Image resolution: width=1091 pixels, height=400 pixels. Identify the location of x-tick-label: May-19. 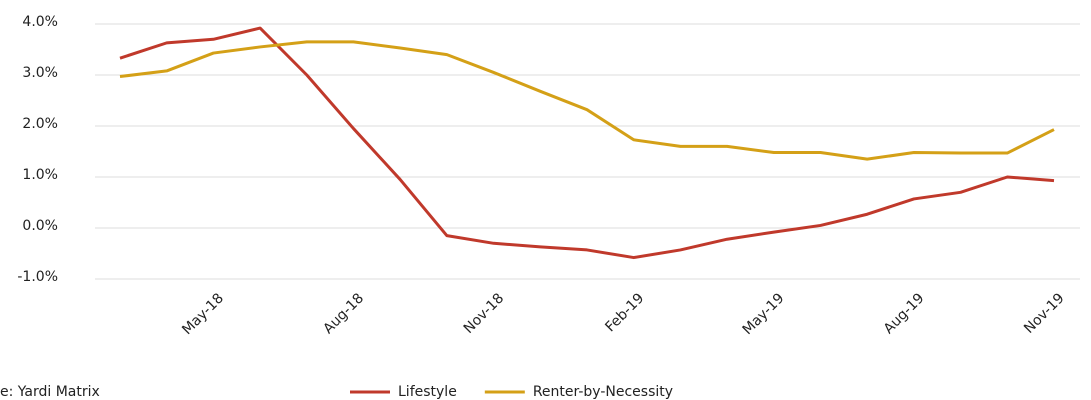
(764, 314).